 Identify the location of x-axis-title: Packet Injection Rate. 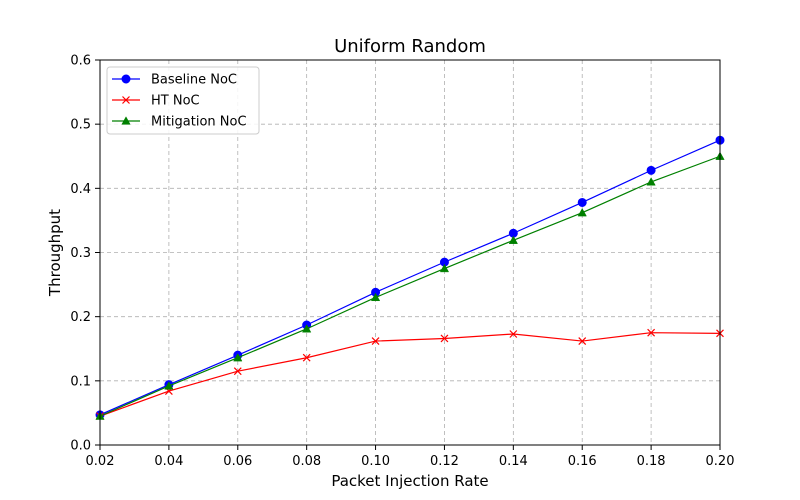
(409, 481).